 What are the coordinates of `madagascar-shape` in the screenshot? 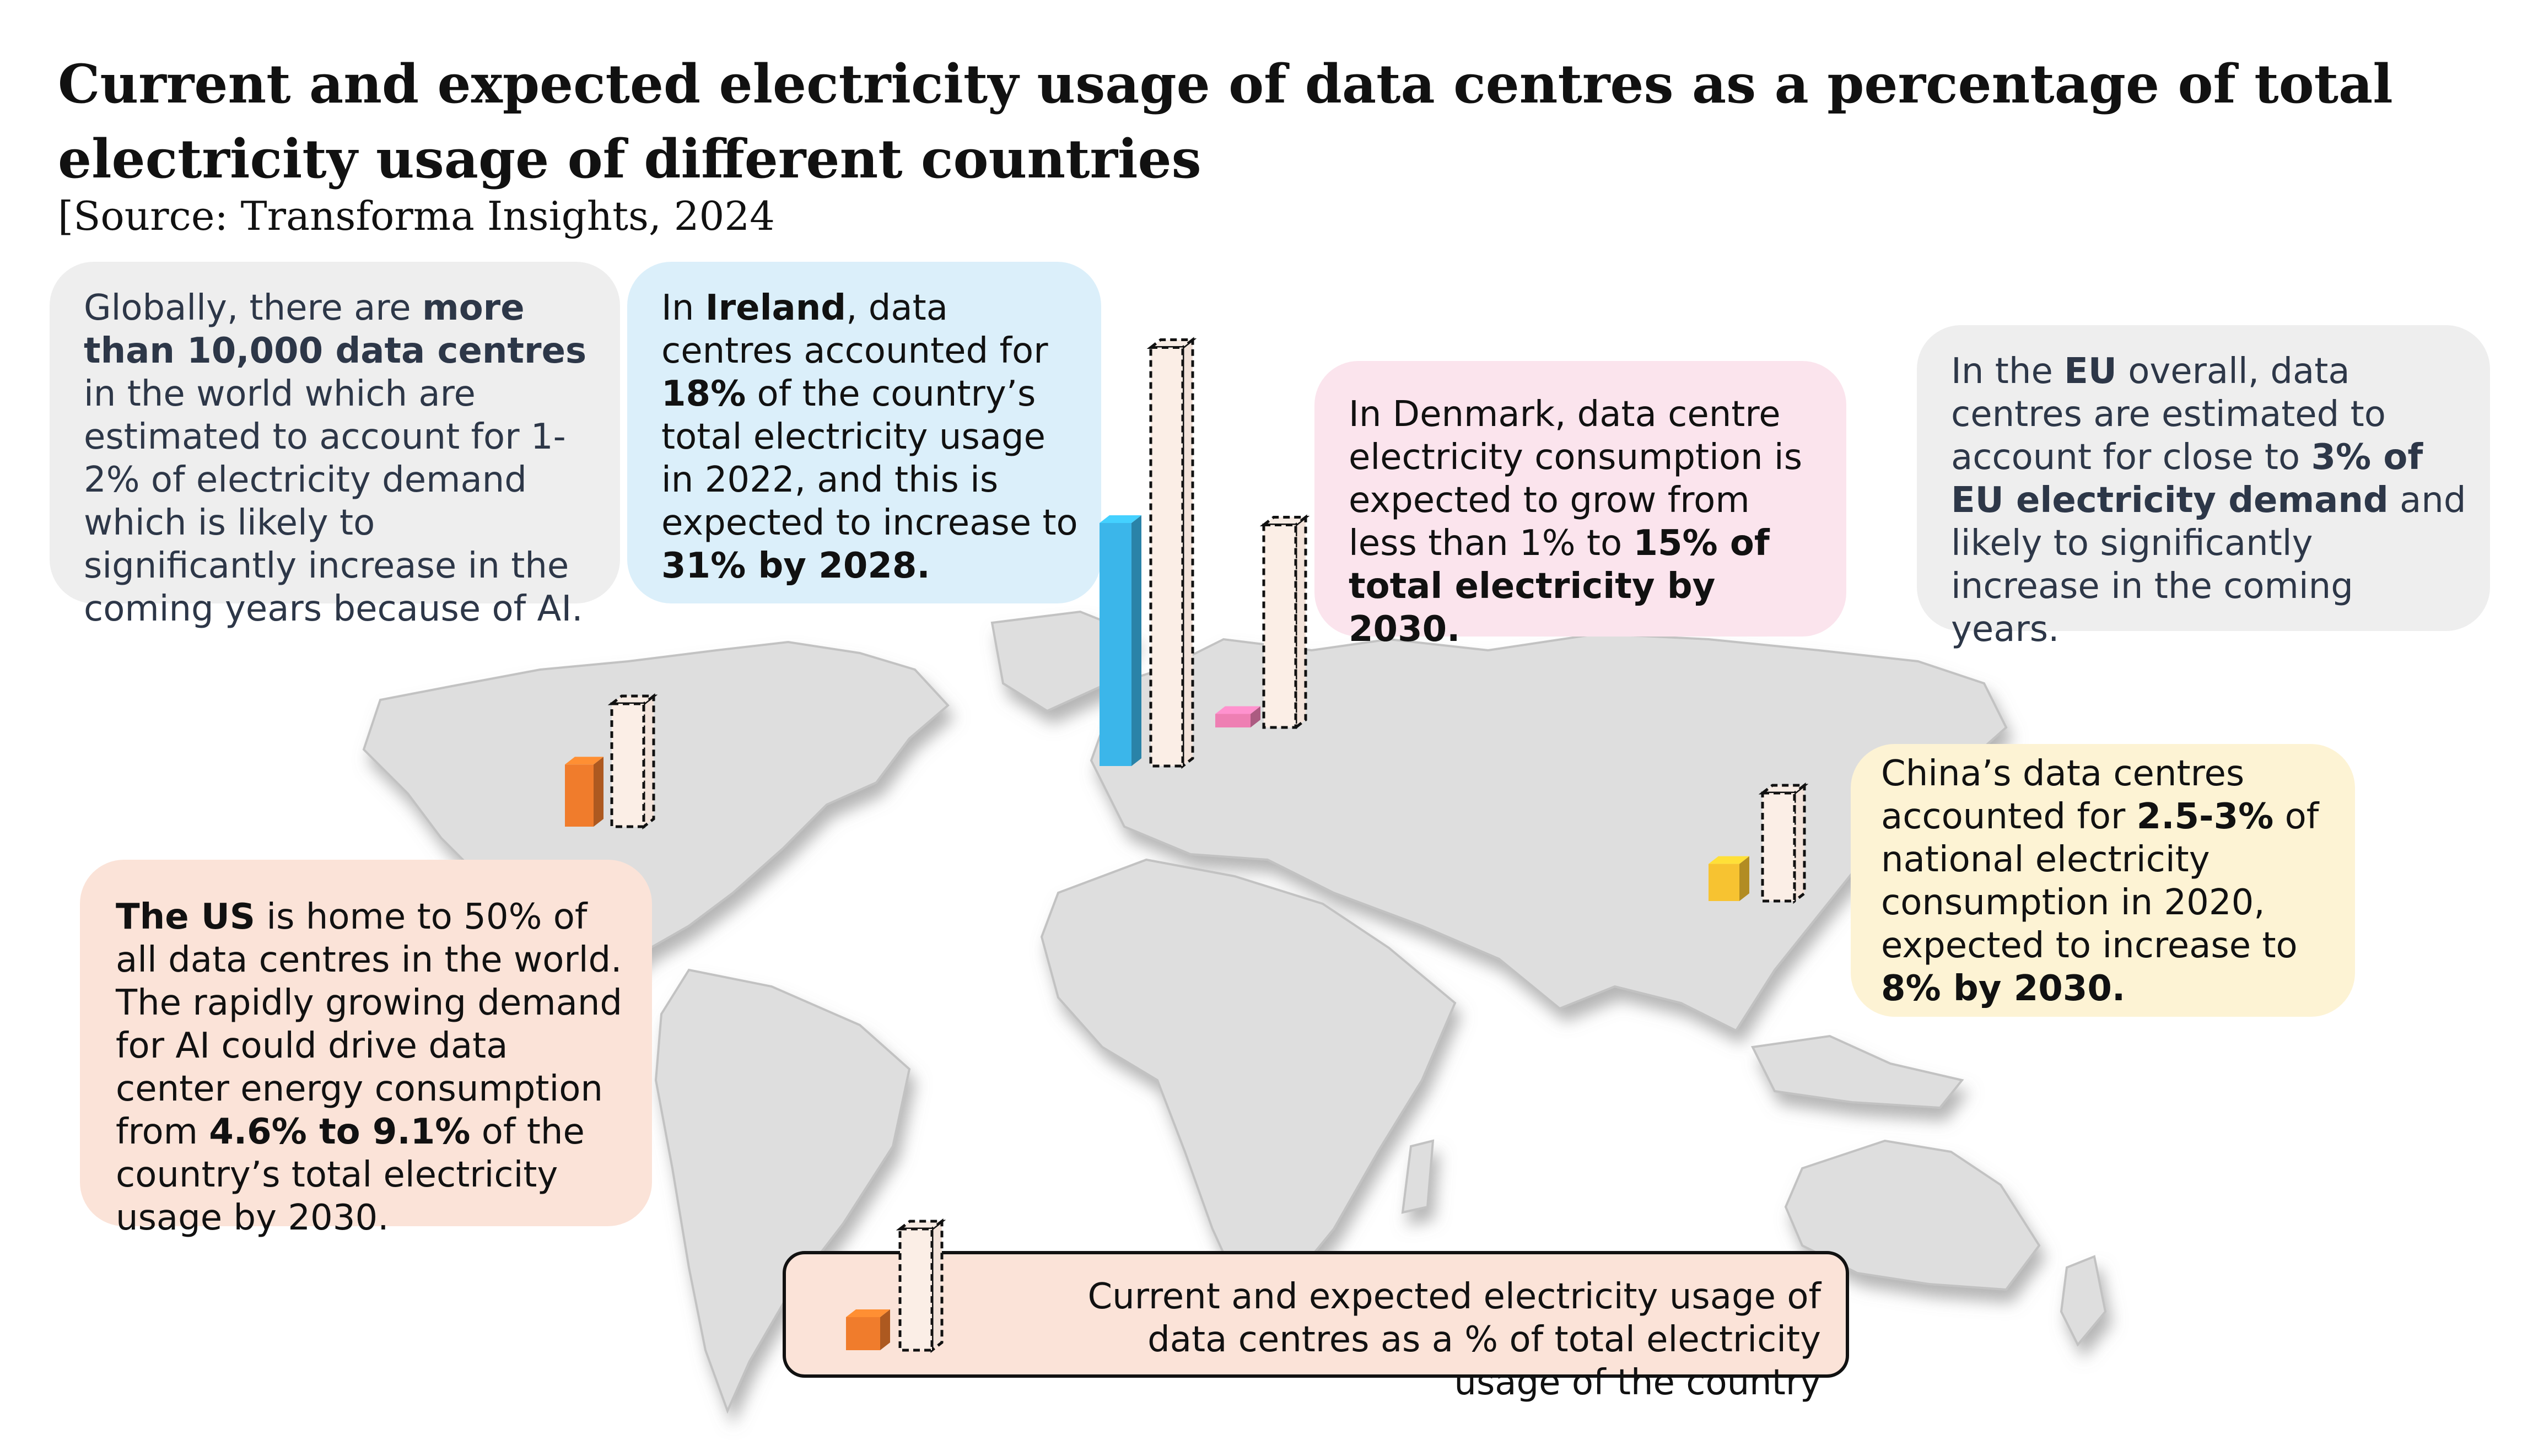 It's located at (1418, 1177).